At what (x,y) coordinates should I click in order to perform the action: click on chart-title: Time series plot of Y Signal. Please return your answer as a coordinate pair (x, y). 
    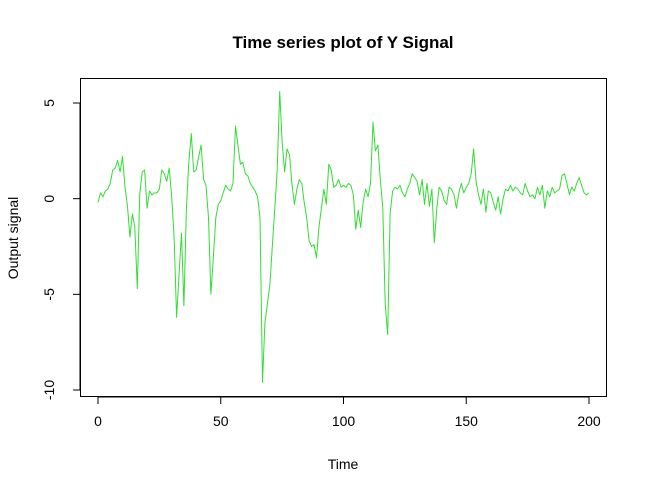
    Looking at the image, I should click on (342, 42).